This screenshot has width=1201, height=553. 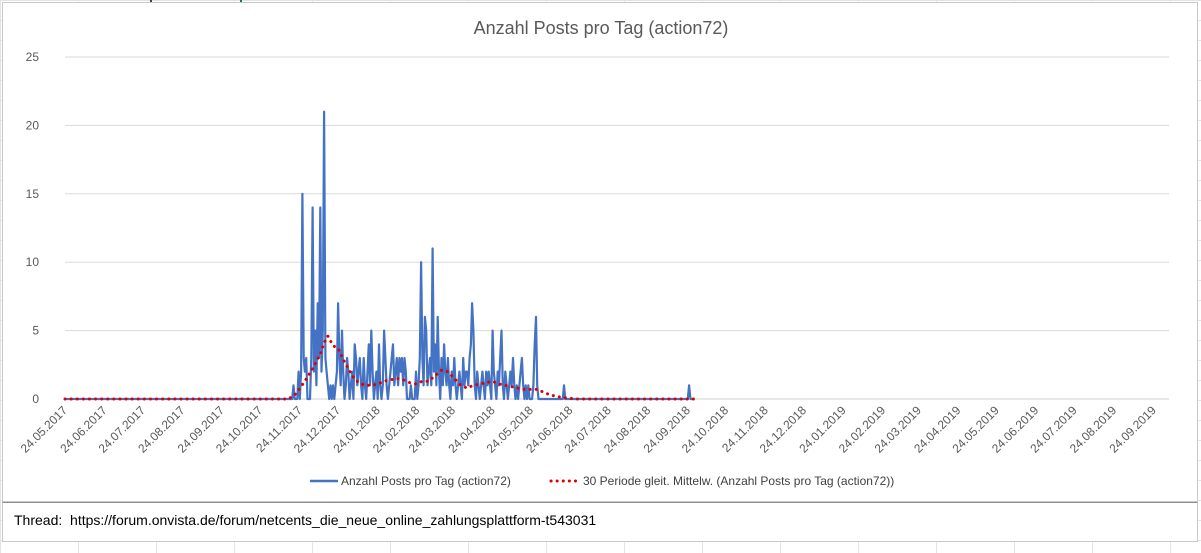 What do you see at coordinates (33, 228) in the screenshot?
I see `y-axis-tick-labels: 0 5 10 15 20 25` at bounding box center [33, 228].